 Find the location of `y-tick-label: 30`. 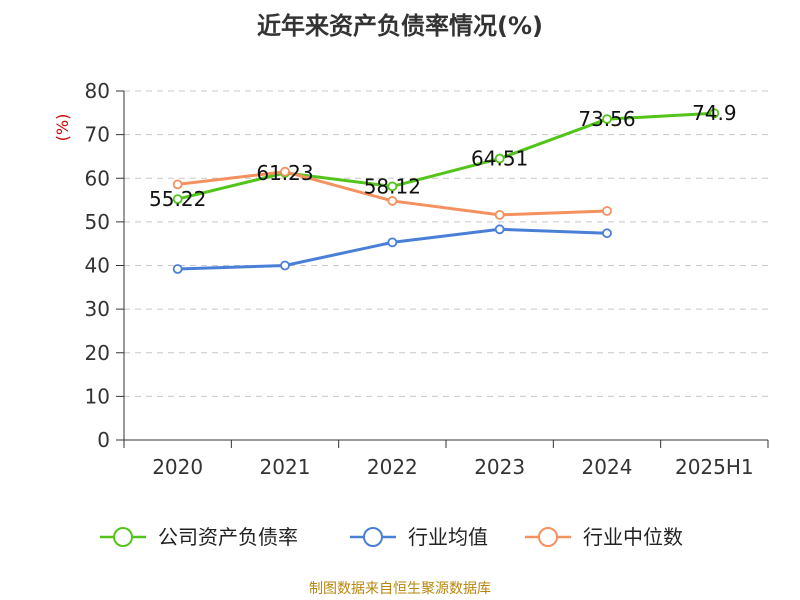

y-tick-label: 30 is located at coordinates (97, 309).